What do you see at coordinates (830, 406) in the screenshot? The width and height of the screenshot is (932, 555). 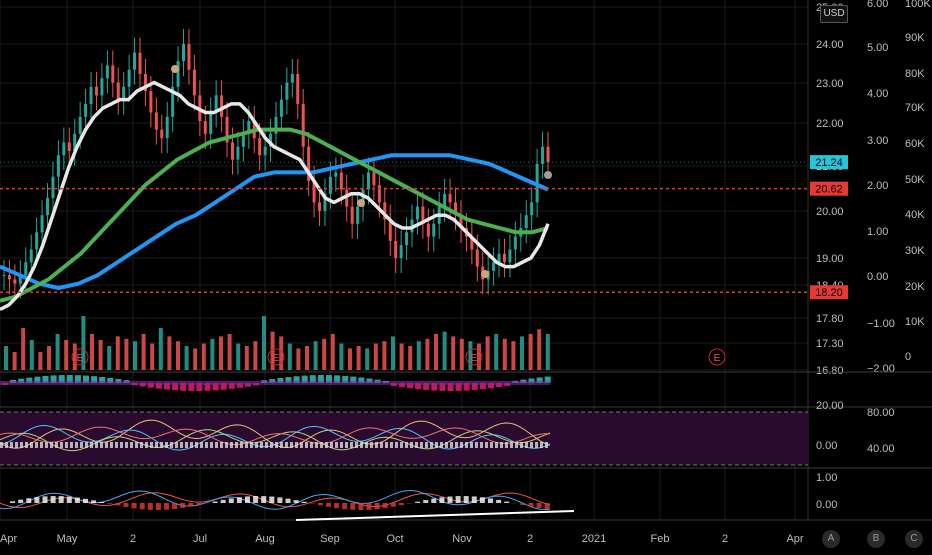 I see `oscillator-1-label: 20.00` at bounding box center [830, 406].